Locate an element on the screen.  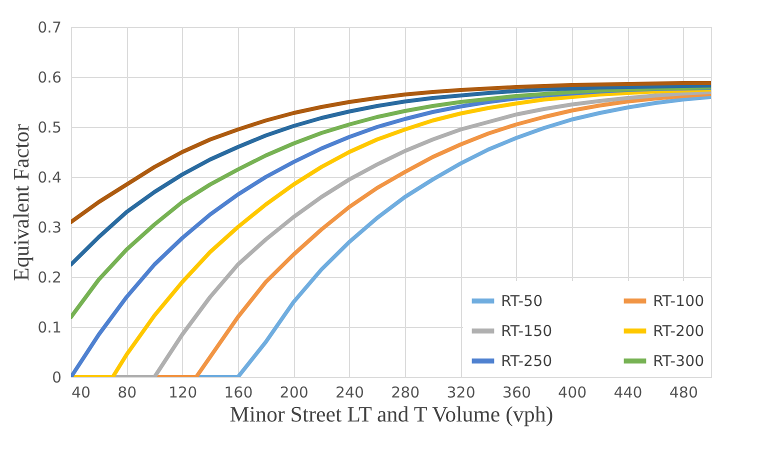
x-tick-label: 280 is located at coordinates (405, 393).